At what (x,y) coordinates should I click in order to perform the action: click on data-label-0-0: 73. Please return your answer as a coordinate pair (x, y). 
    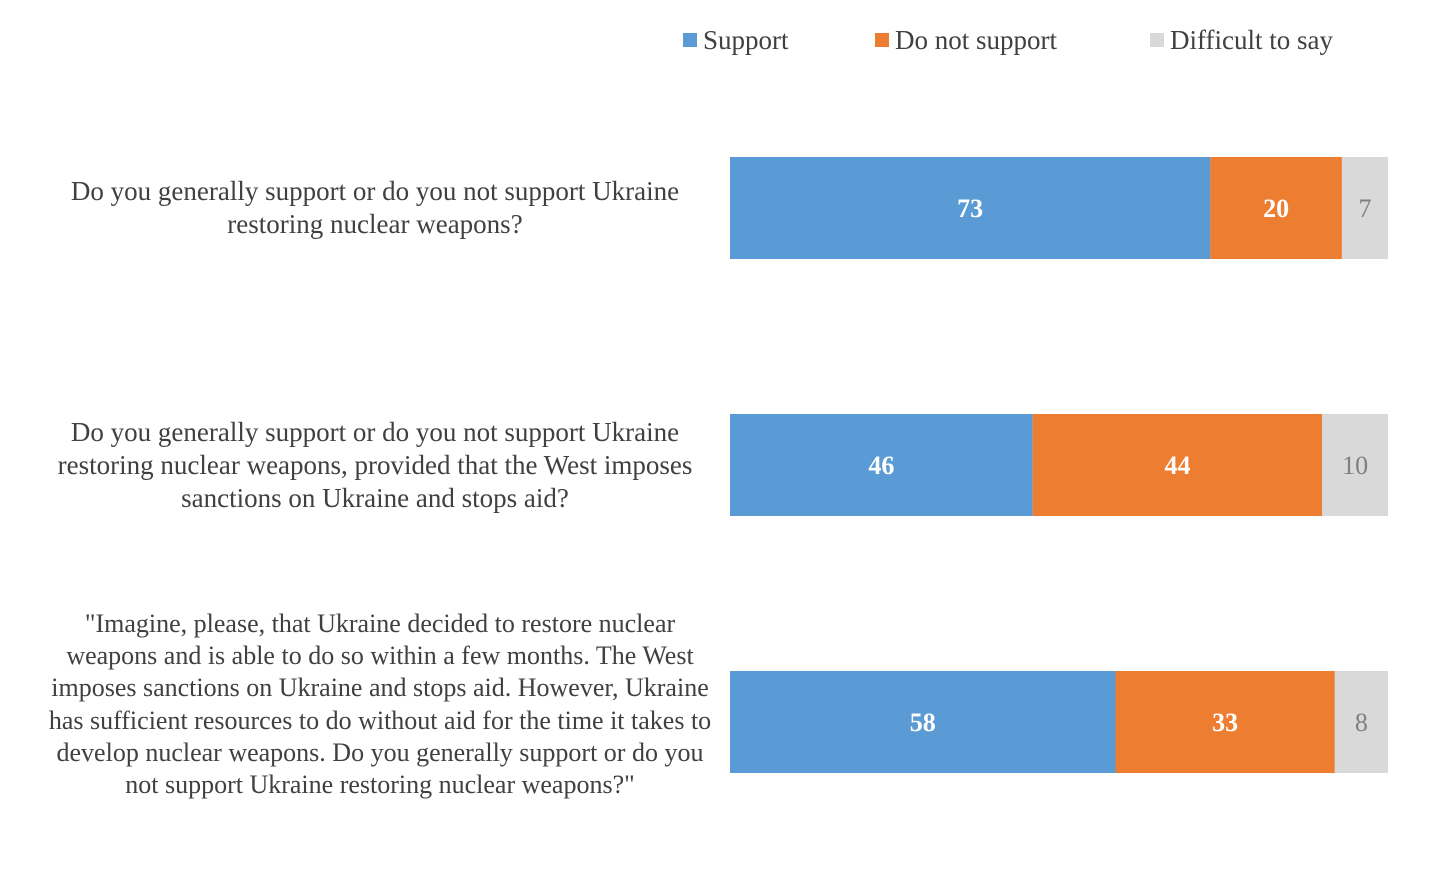
    Looking at the image, I should click on (970, 208).